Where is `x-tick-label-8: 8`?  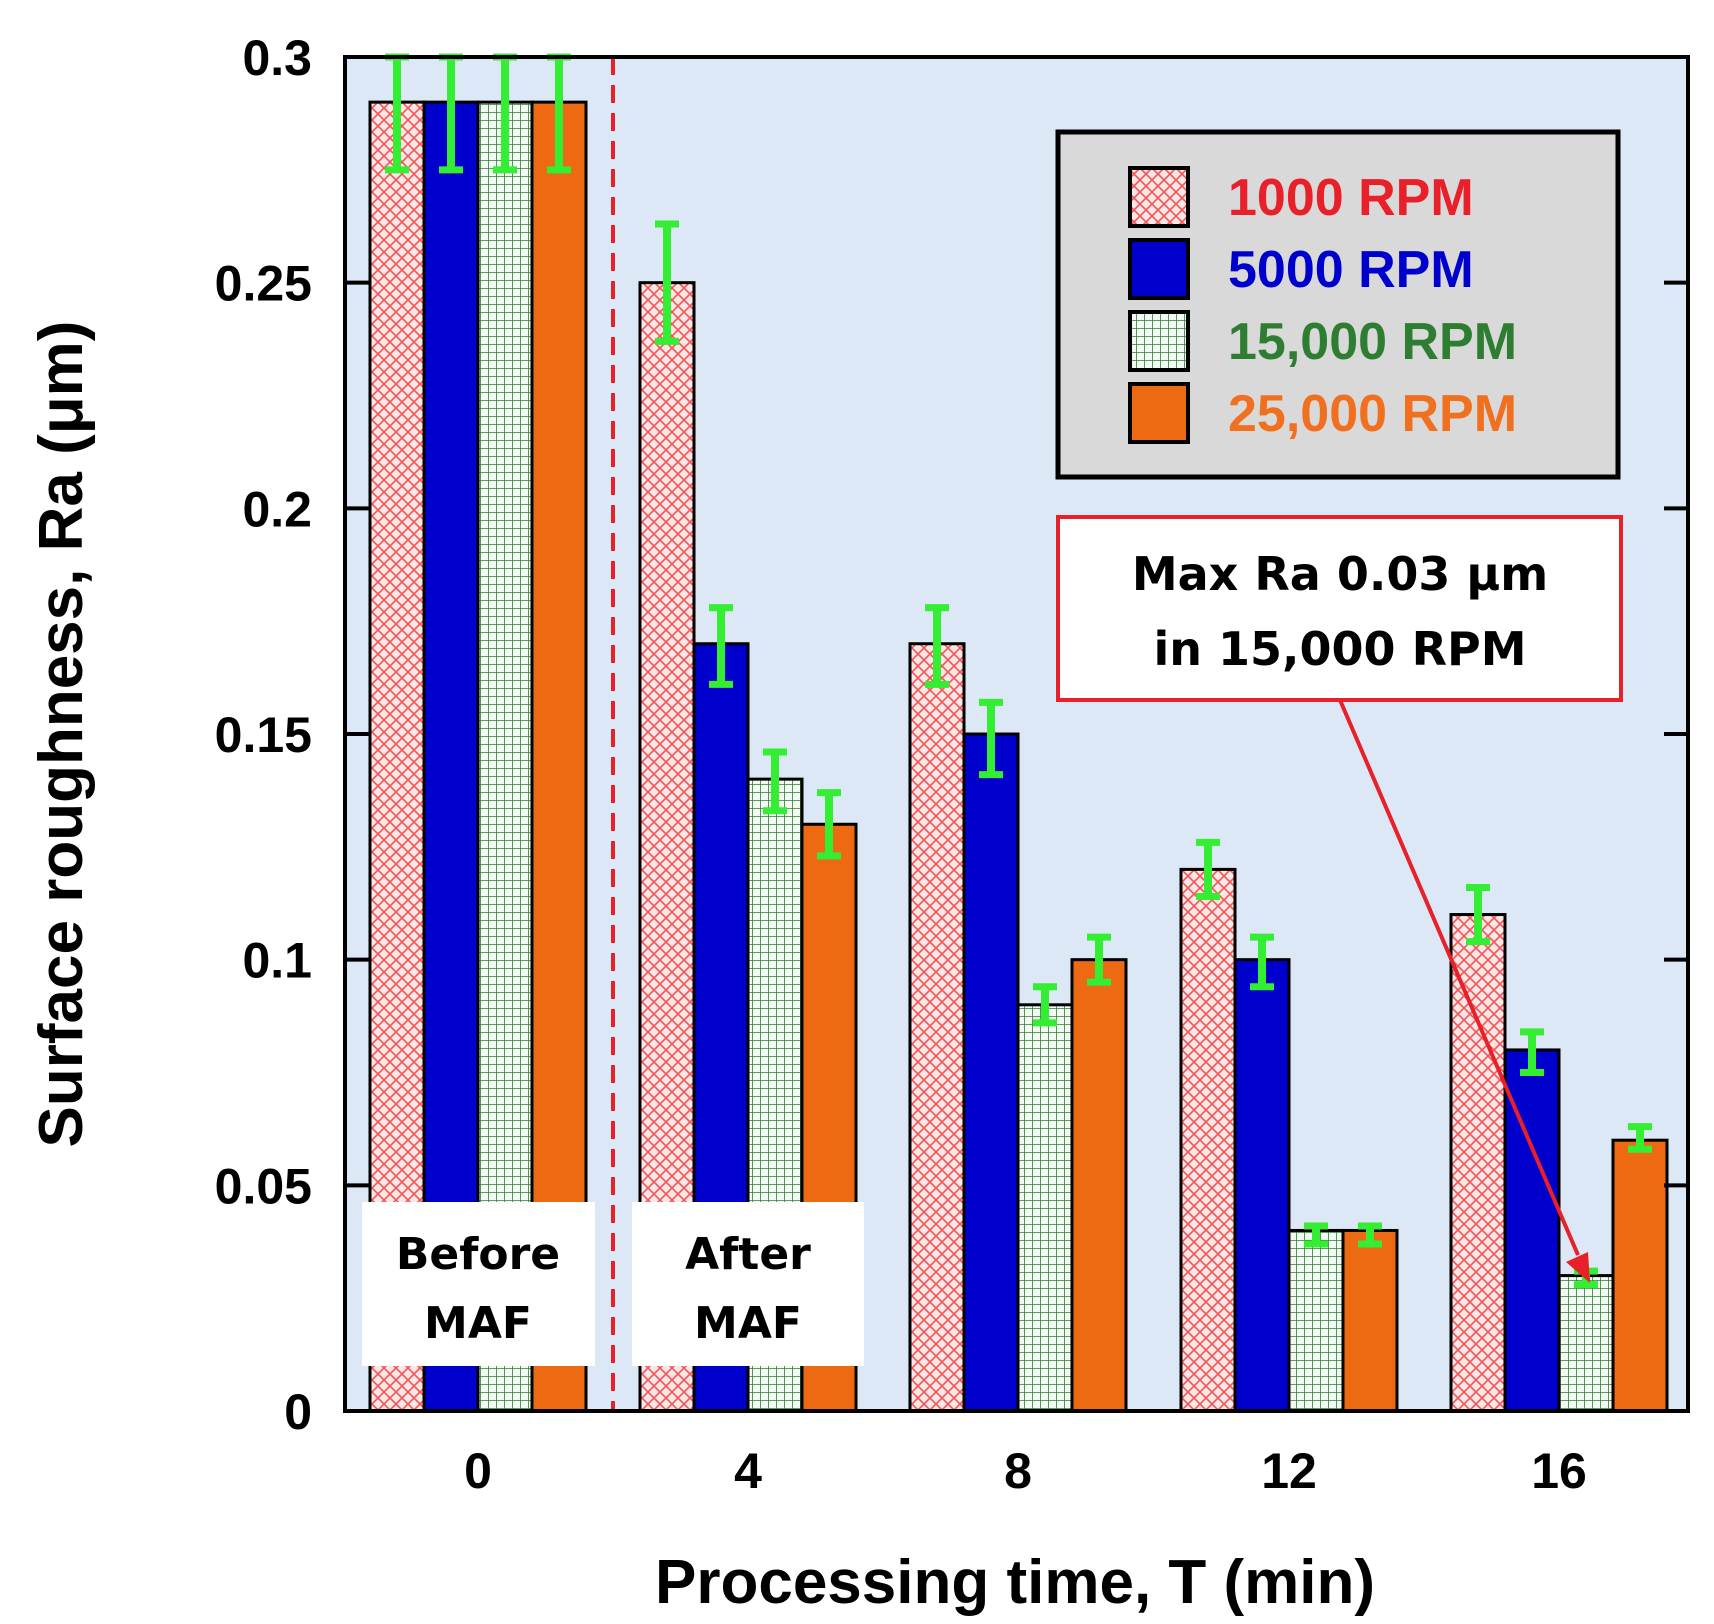
x-tick-label-8: 8 is located at coordinates (1018, 1471).